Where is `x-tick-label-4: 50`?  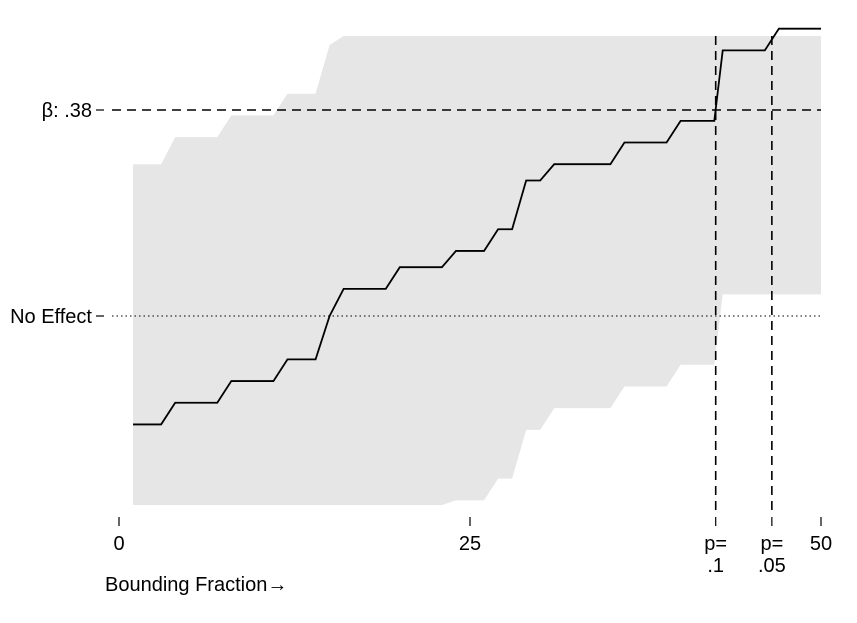 x-tick-label-4: 50 is located at coordinates (821, 544).